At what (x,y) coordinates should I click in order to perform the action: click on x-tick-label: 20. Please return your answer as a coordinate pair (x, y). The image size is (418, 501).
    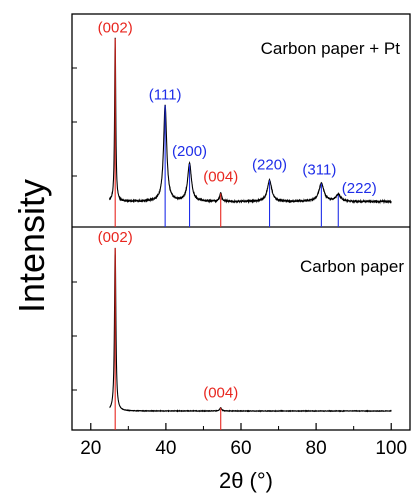
    Looking at the image, I should click on (90, 448).